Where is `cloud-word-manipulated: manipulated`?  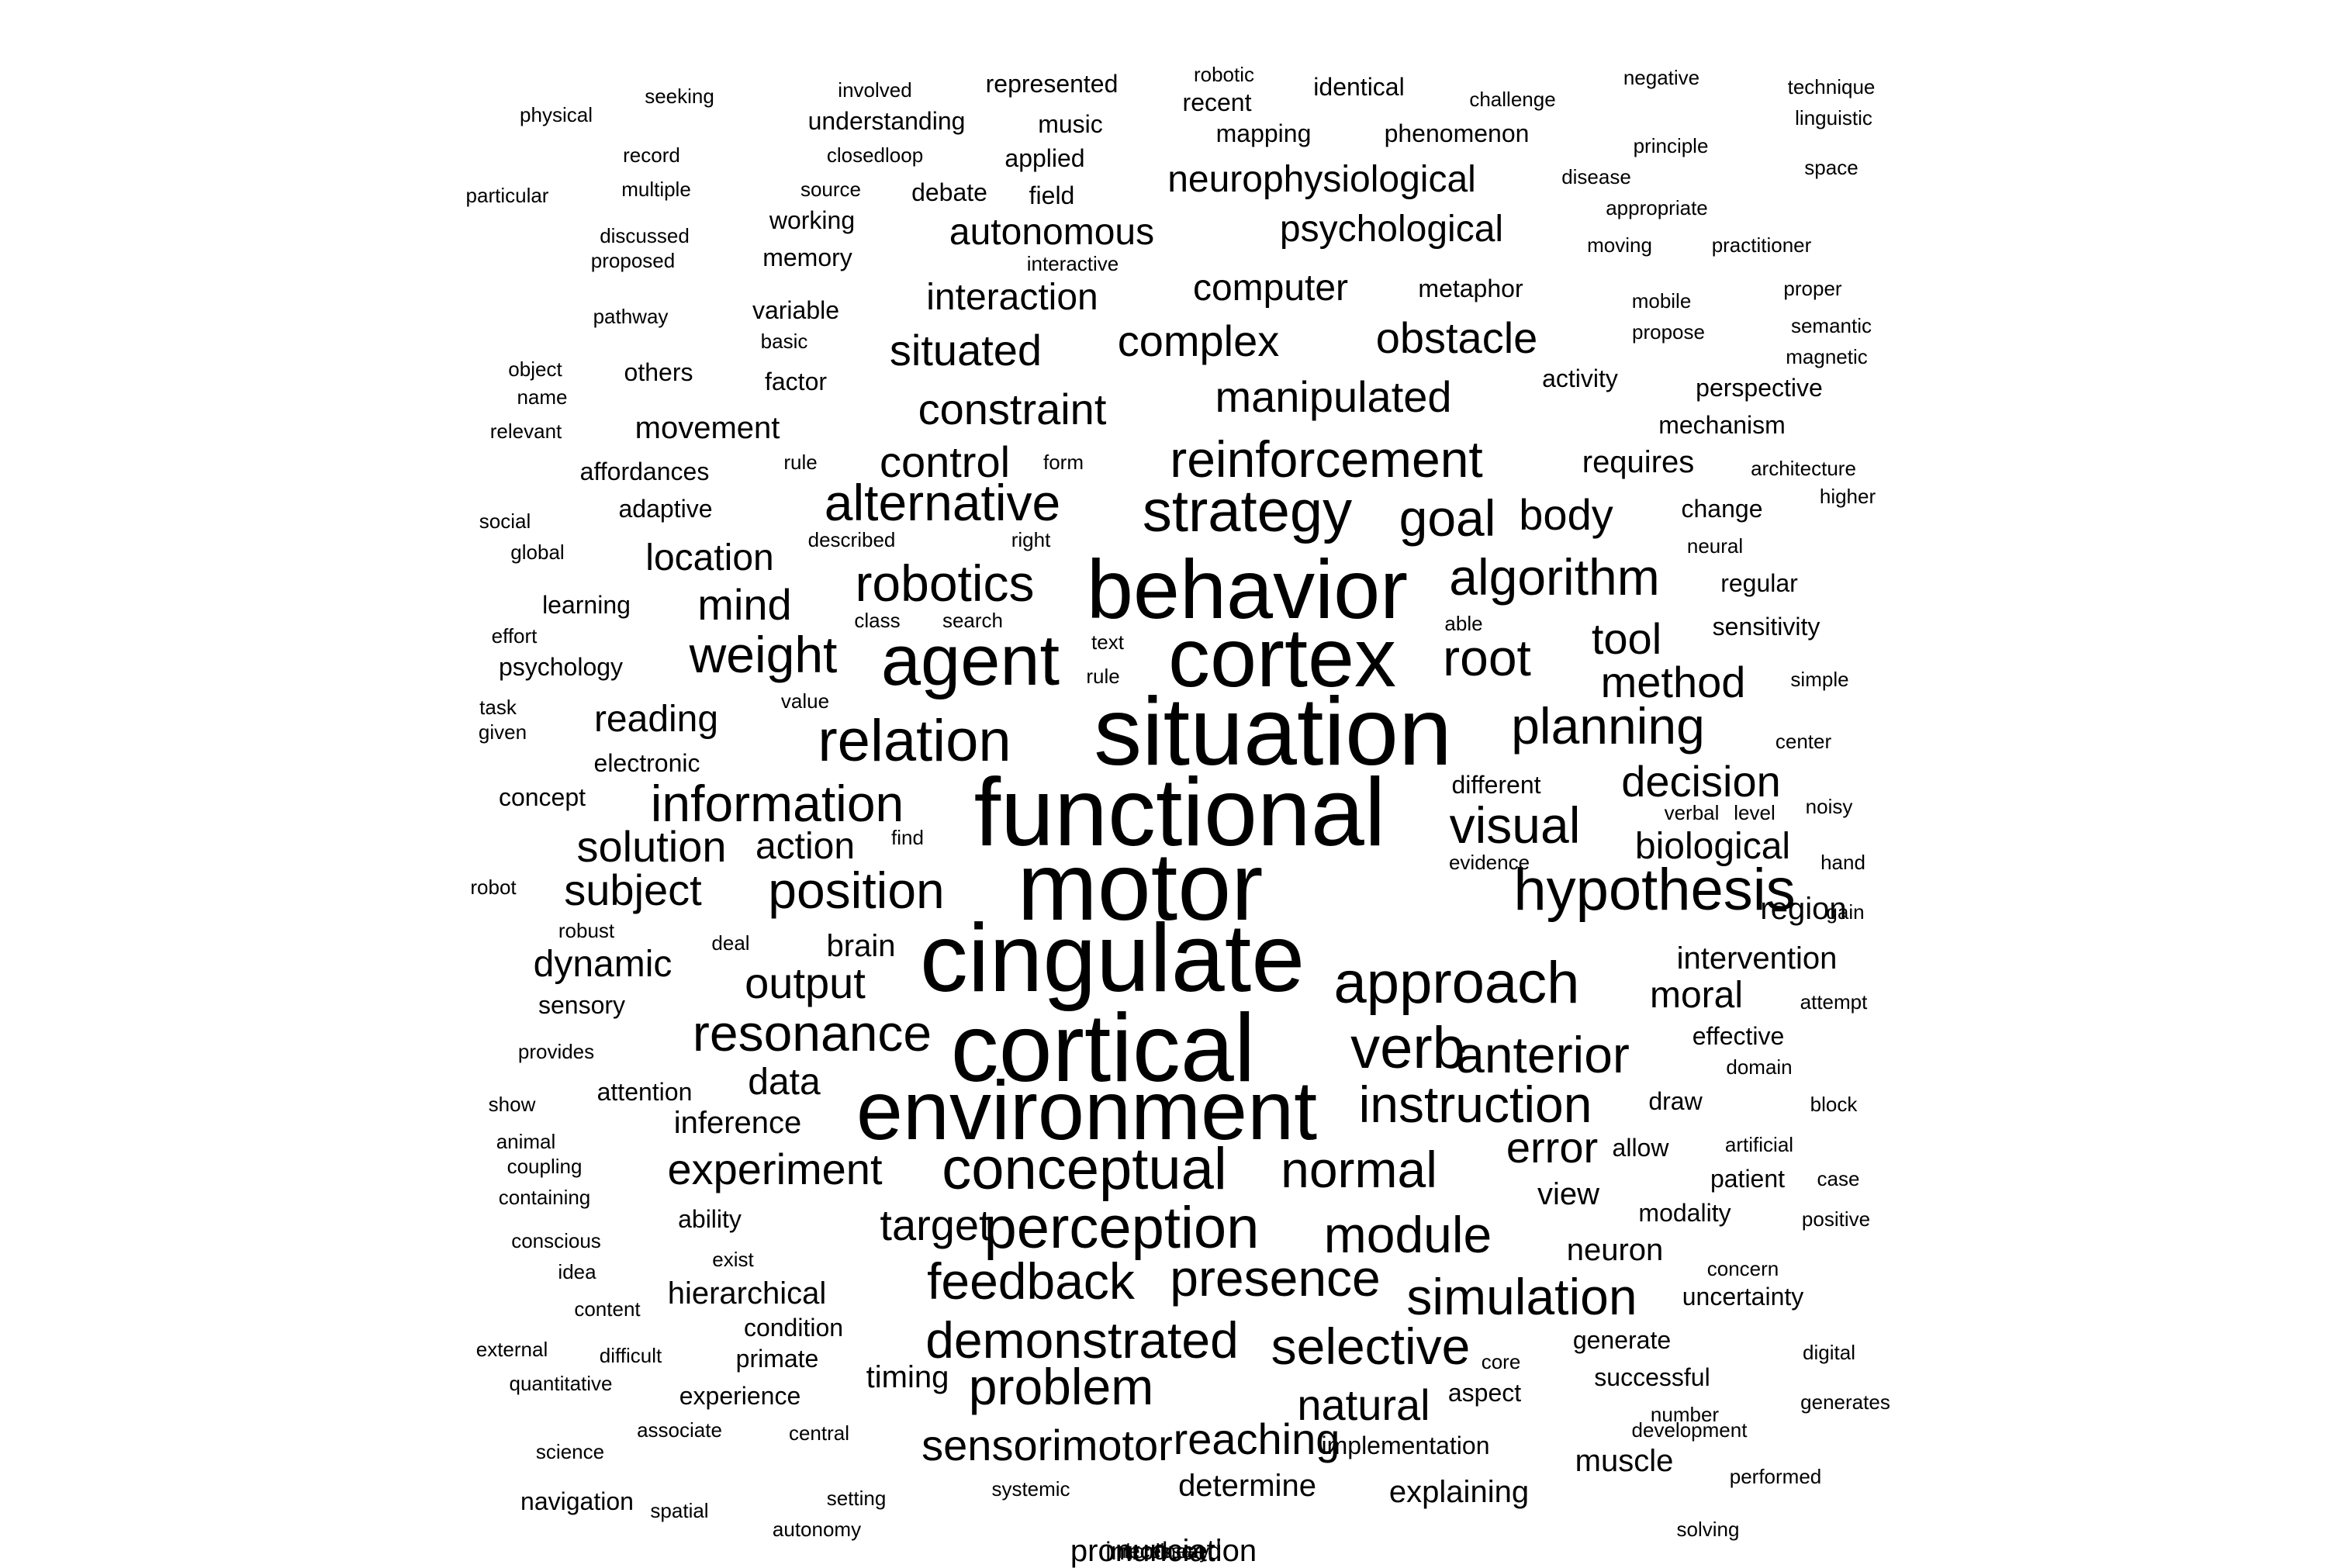
cloud-word-manipulated: manipulated is located at coordinates (1333, 396).